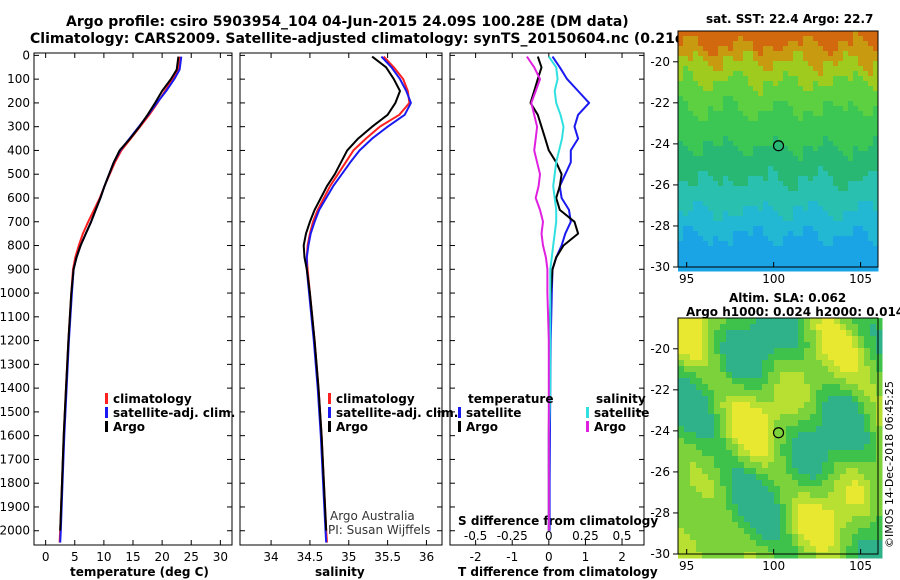  Describe the element at coordinates (375, 399) in the screenshot. I see `sal-legend-climatology: climatology` at that location.